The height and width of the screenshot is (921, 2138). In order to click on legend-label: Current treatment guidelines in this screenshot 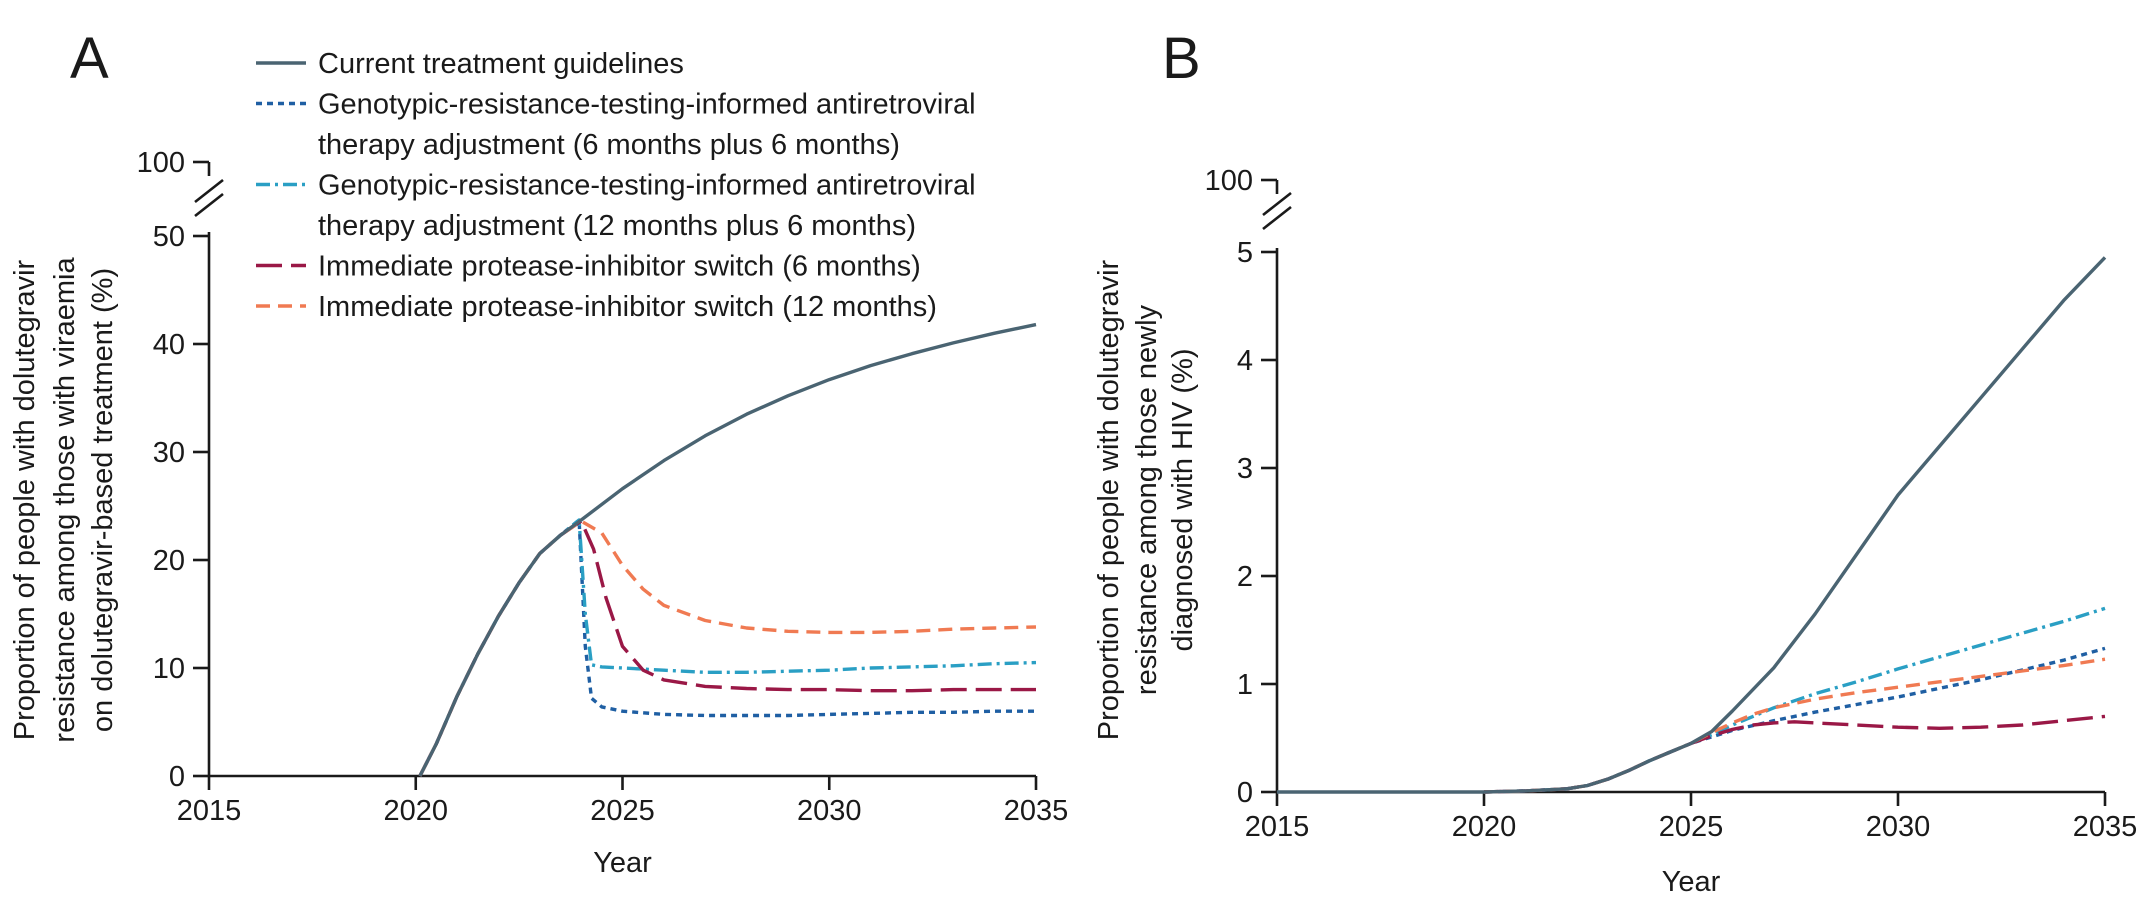, I will do `click(501, 64)`.